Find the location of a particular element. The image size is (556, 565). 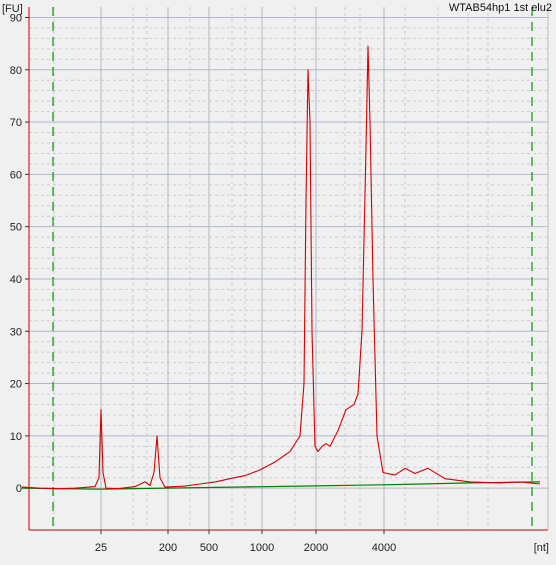

baseline-trace-line is located at coordinates (281, 485).